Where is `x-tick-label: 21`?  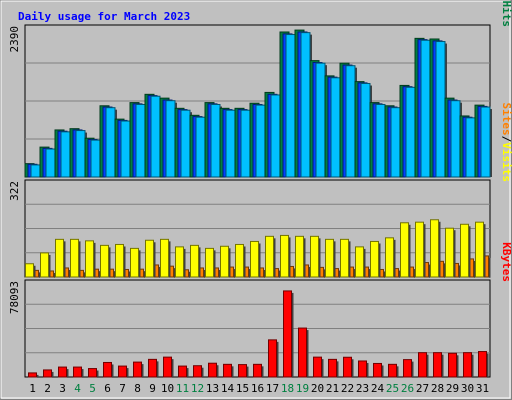 x-tick-label: 21 is located at coordinates (332, 388).